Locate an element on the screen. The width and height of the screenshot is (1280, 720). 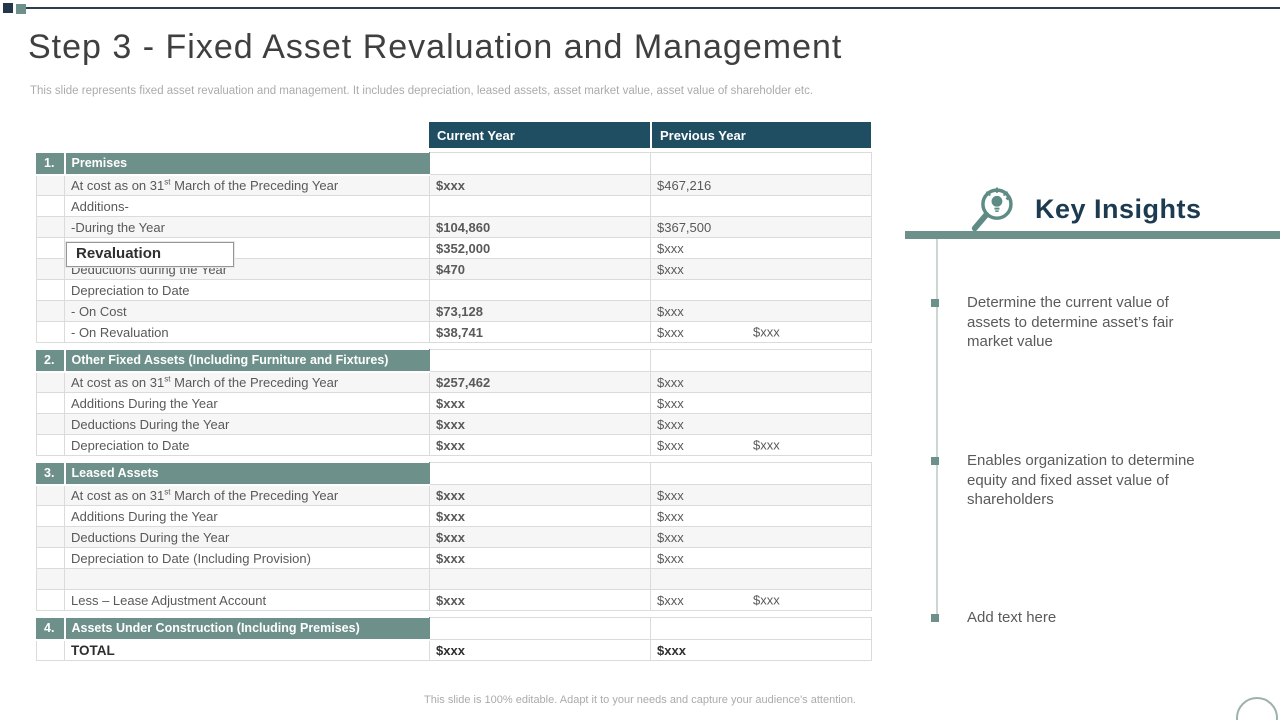
key-insights-title: Key Insights is located at coordinates (1118, 209).